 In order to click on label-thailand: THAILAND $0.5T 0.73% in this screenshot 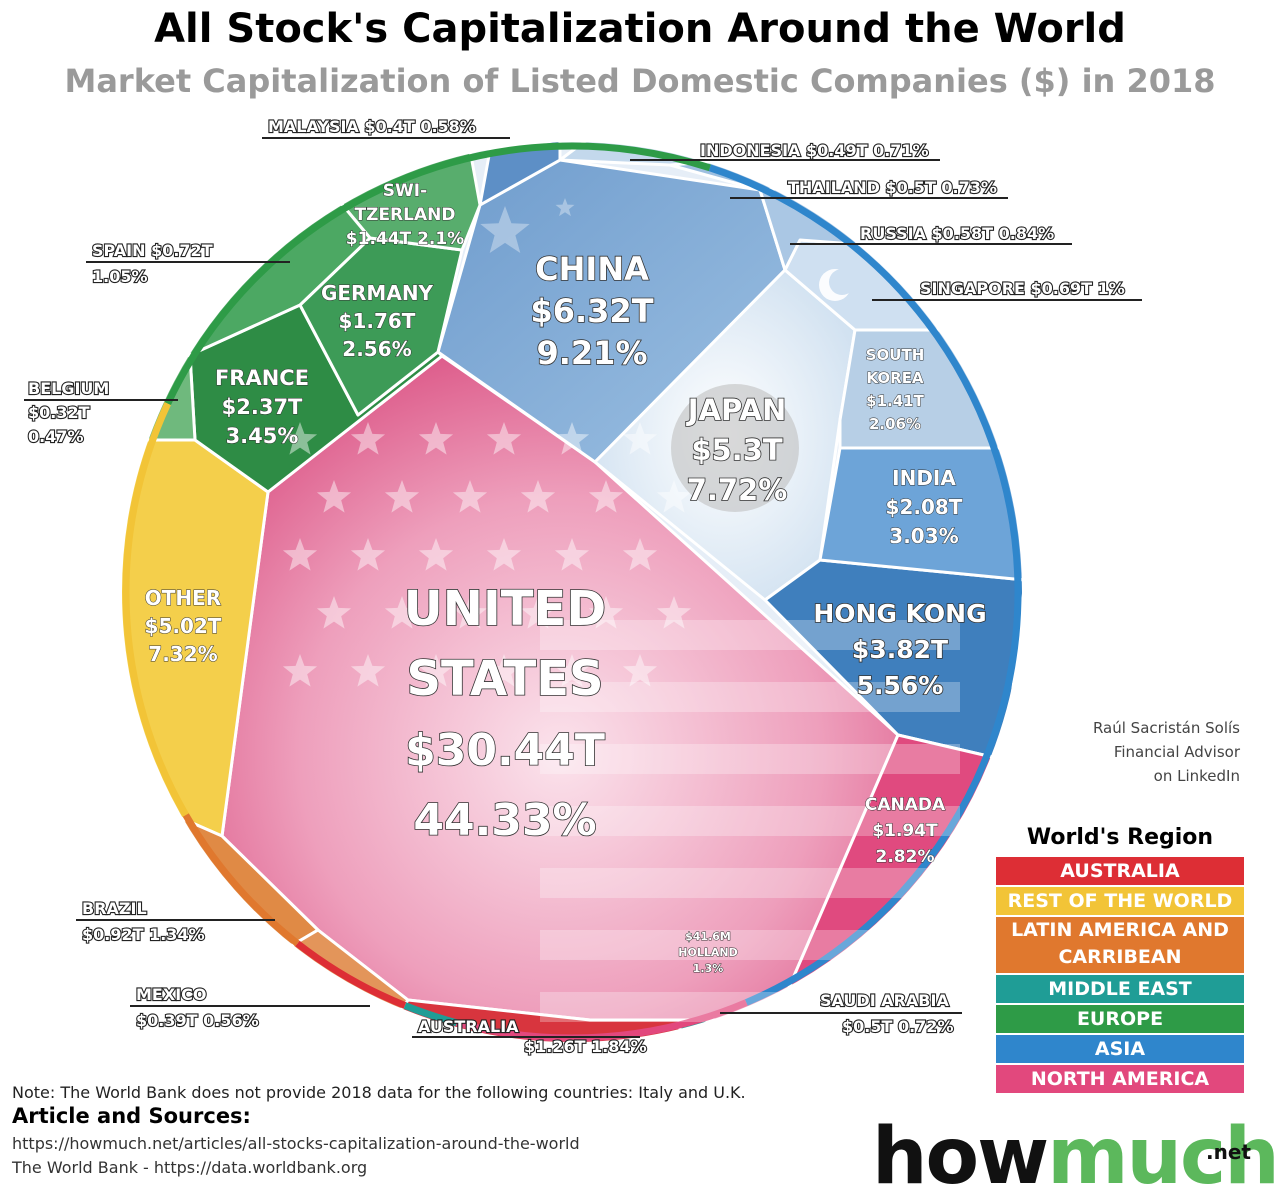, I will do `click(892, 187)`.